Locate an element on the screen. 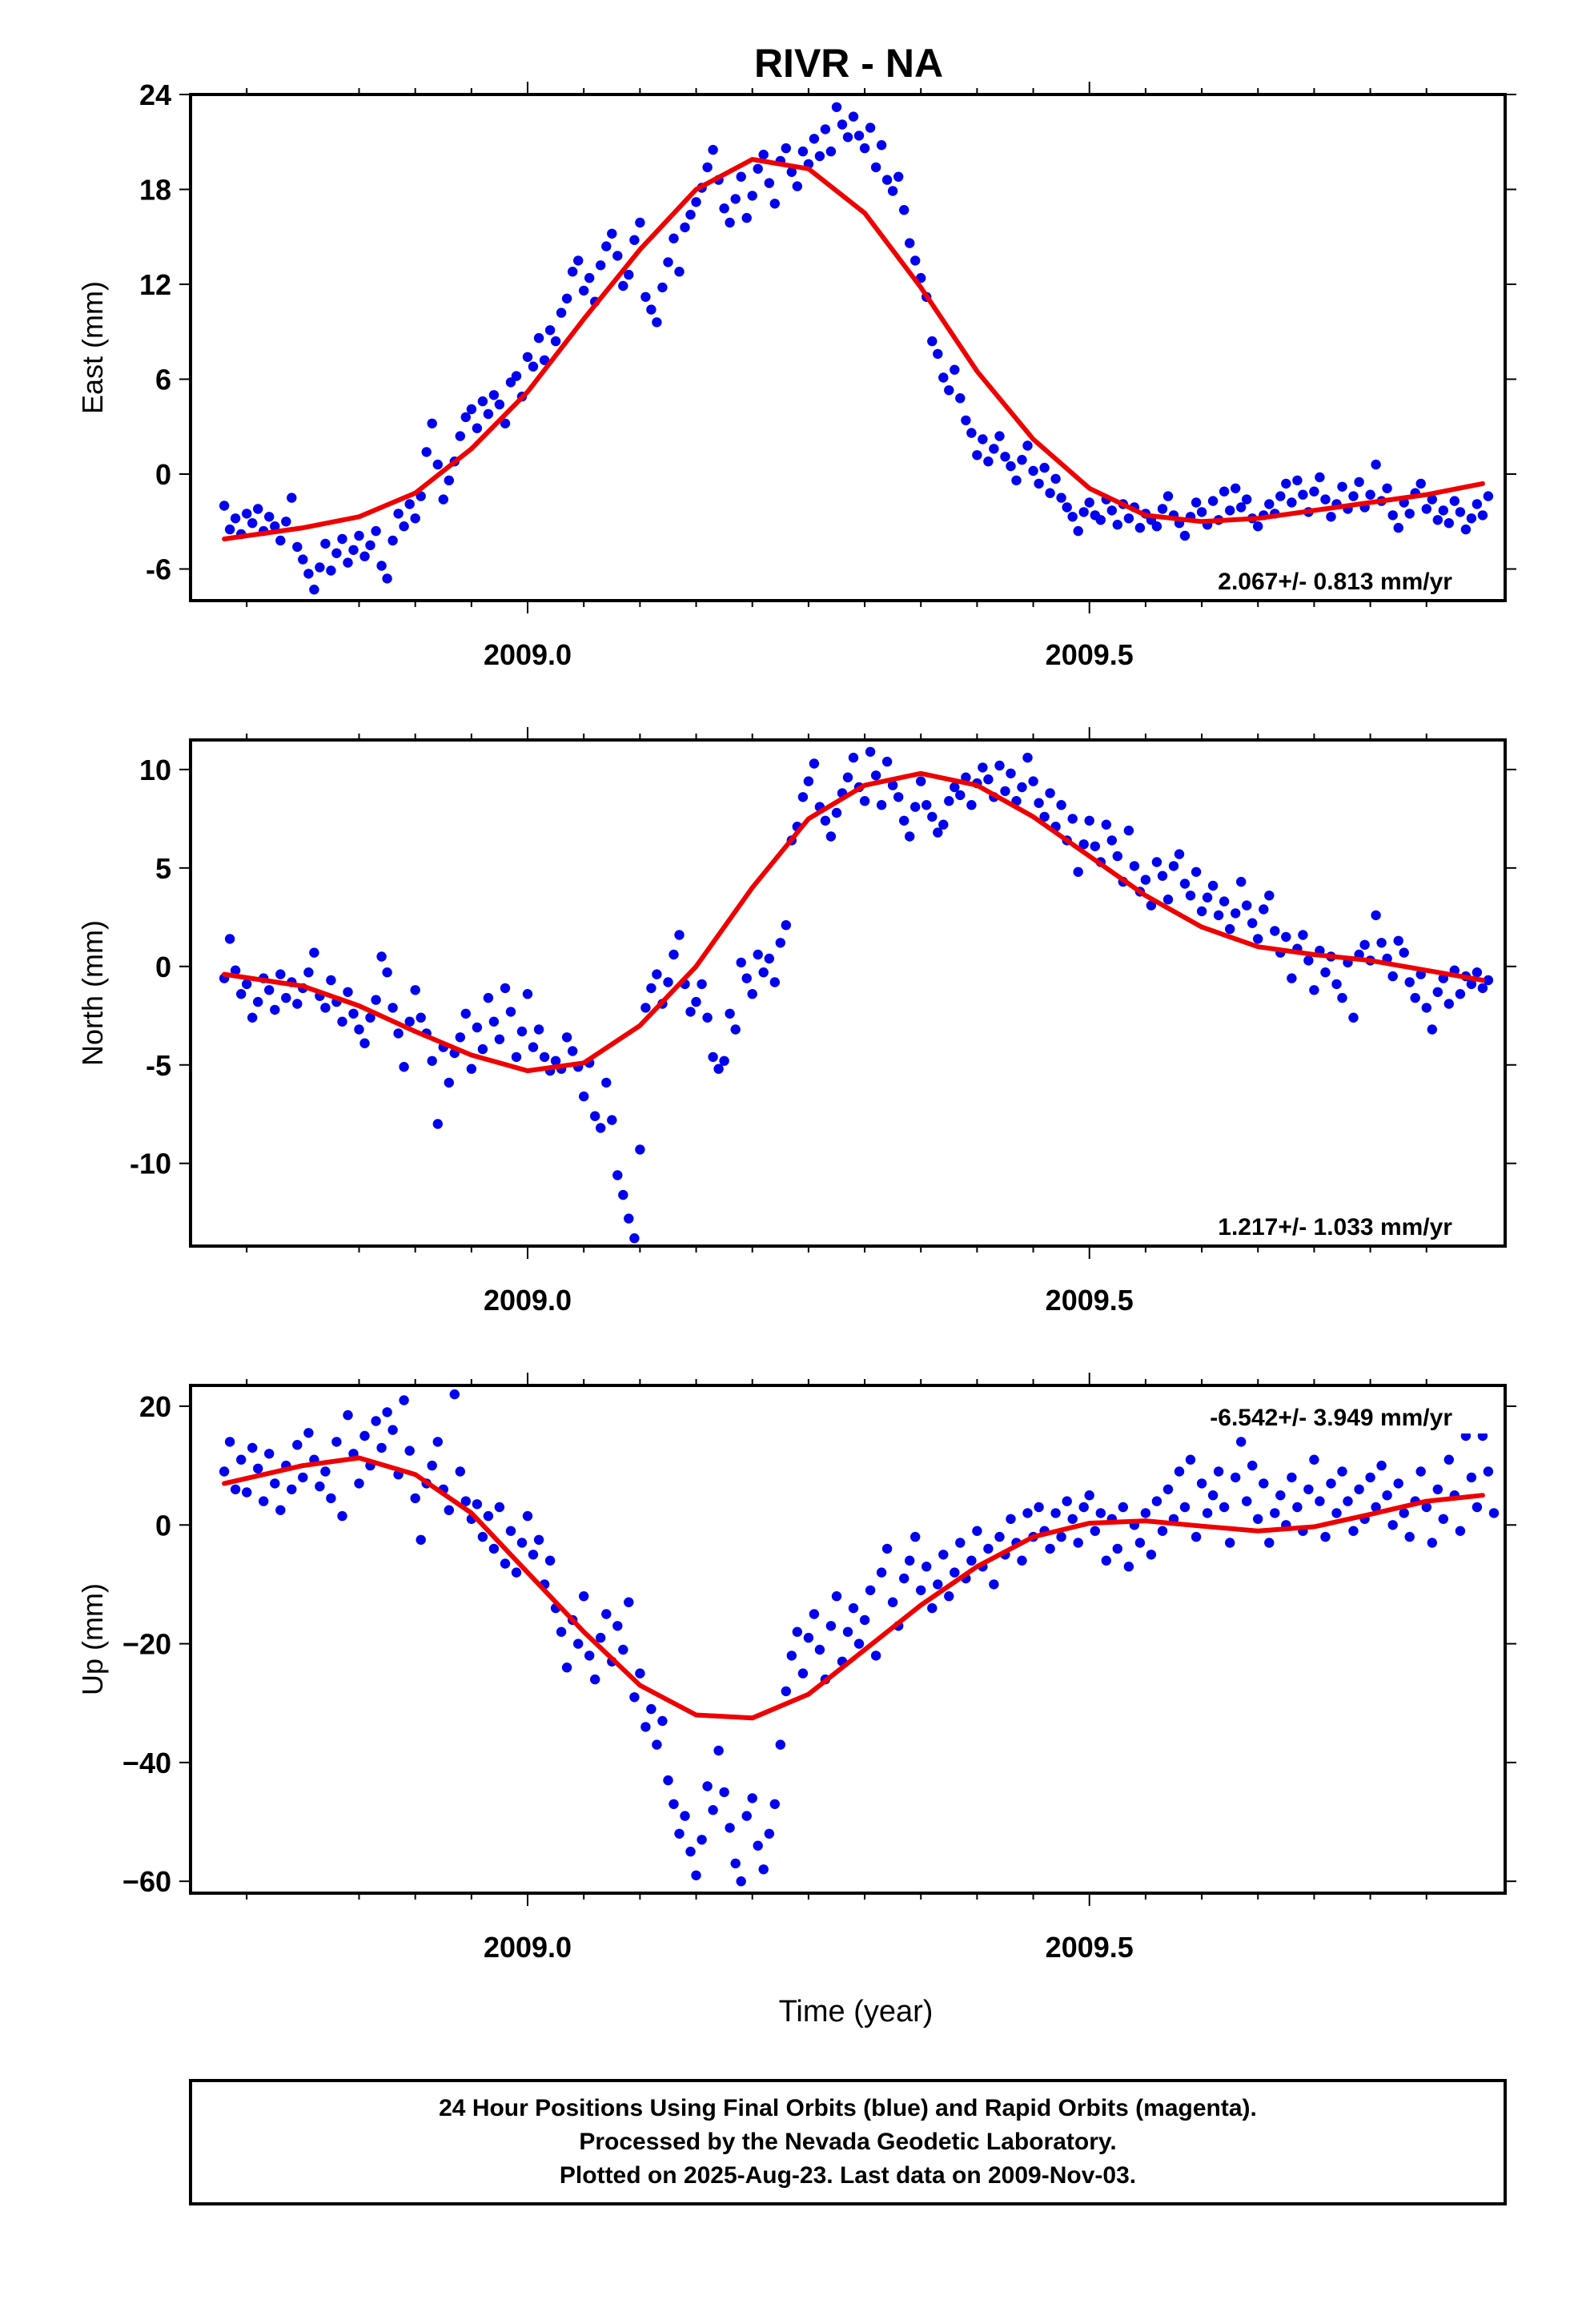 This screenshot has width=1582, height=2324. x-axis-label: Time (year) is located at coordinates (856, 2011).